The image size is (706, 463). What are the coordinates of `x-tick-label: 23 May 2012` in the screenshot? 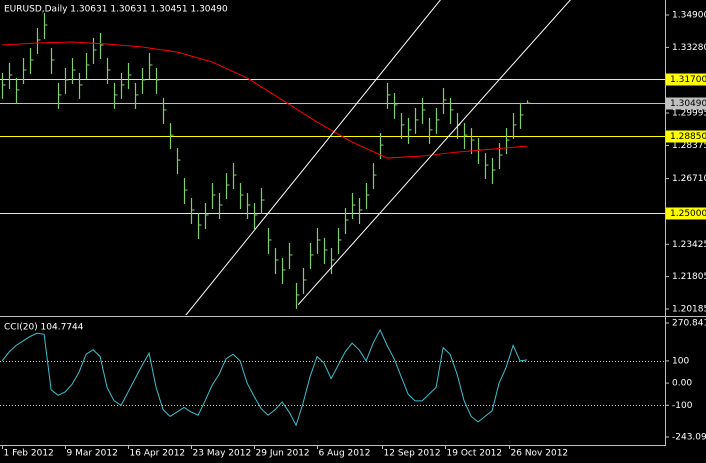 It's located at (222, 454).